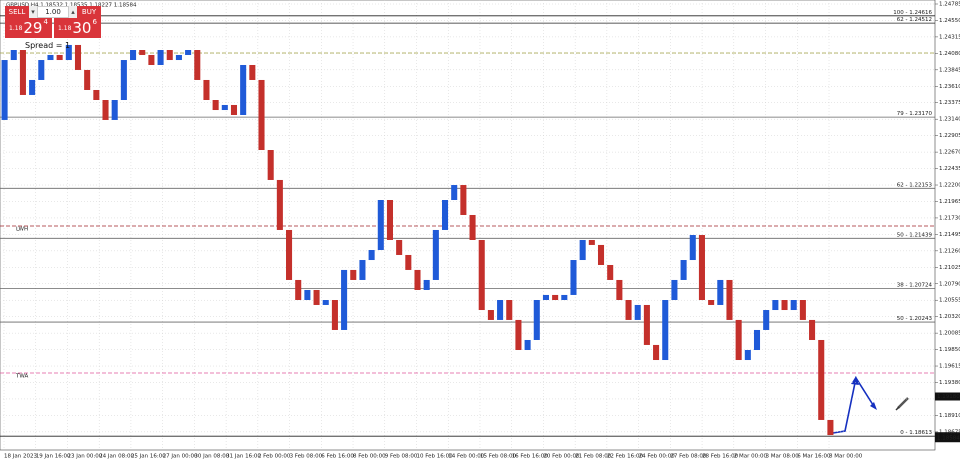 This screenshot has height=463, width=960. What do you see at coordinates (949, 383) in the screenshot?
I see `y-tick-label: 1.19380` at bounding box center [949, 383].